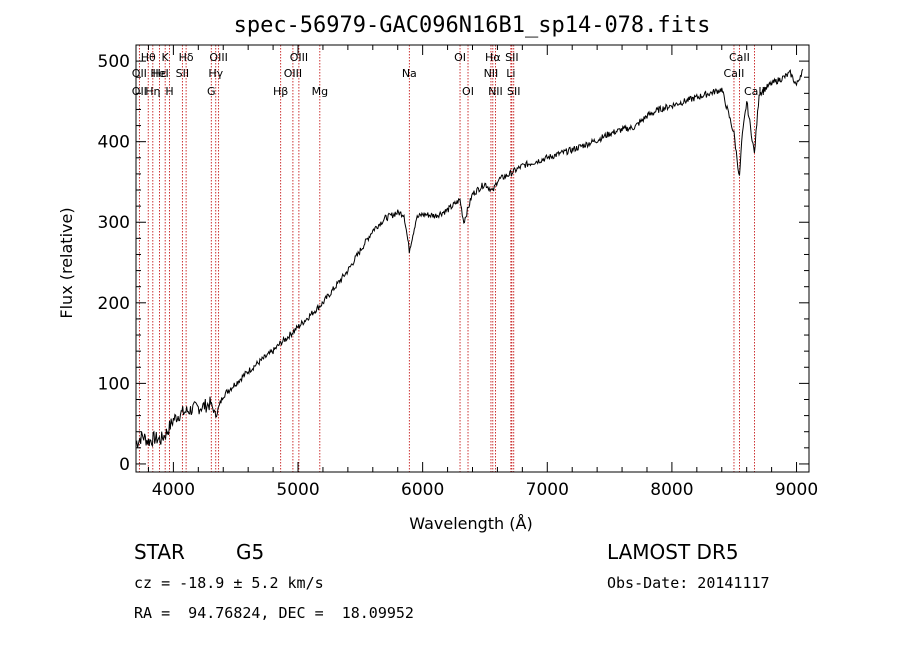  I want to click on line-label-5: K, so click(166, 57).